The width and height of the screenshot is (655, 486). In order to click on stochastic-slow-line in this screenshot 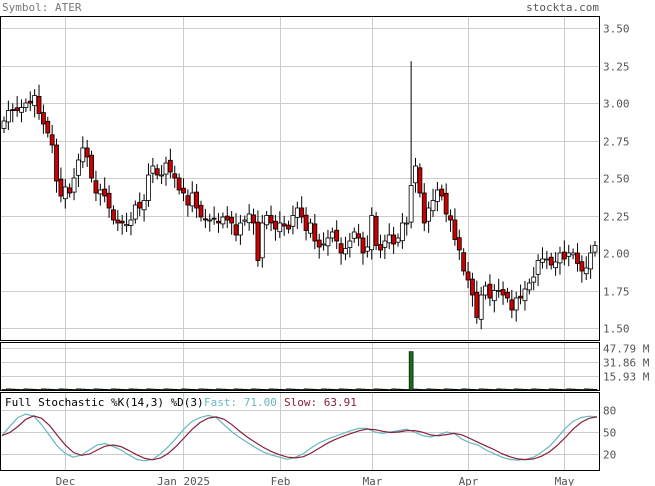, I will do `click(299, 438)`.